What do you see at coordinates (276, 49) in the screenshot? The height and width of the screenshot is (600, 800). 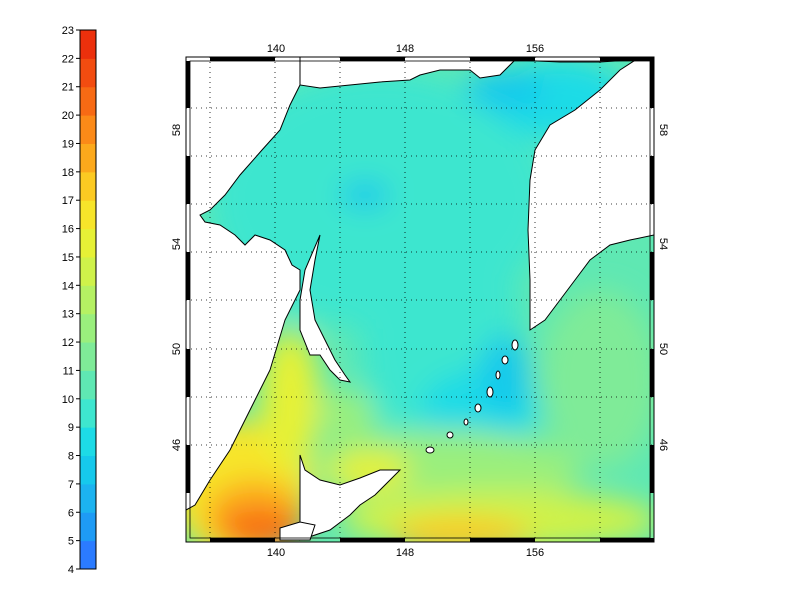 I see `x-tick-top: 140` at bounding box center [276, 49].